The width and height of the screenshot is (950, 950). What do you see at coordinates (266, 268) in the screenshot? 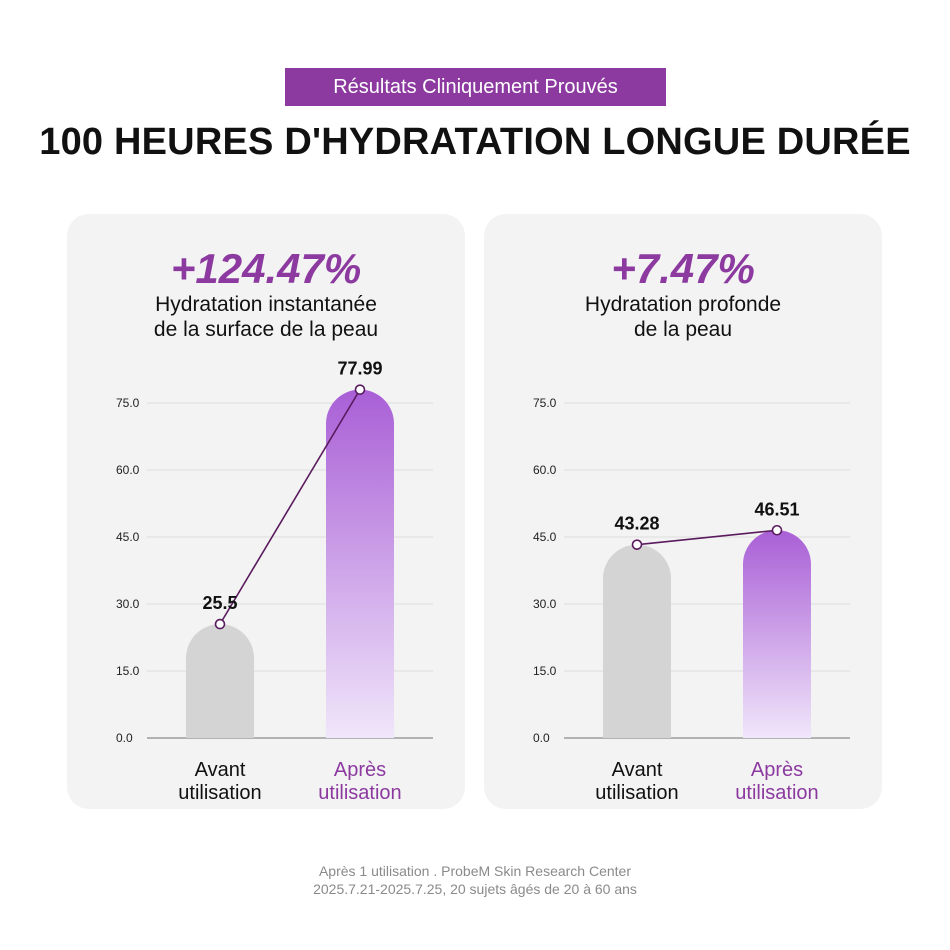
I see `surface-hydration-percent: +124.47%` at bounding box center [266, 268].